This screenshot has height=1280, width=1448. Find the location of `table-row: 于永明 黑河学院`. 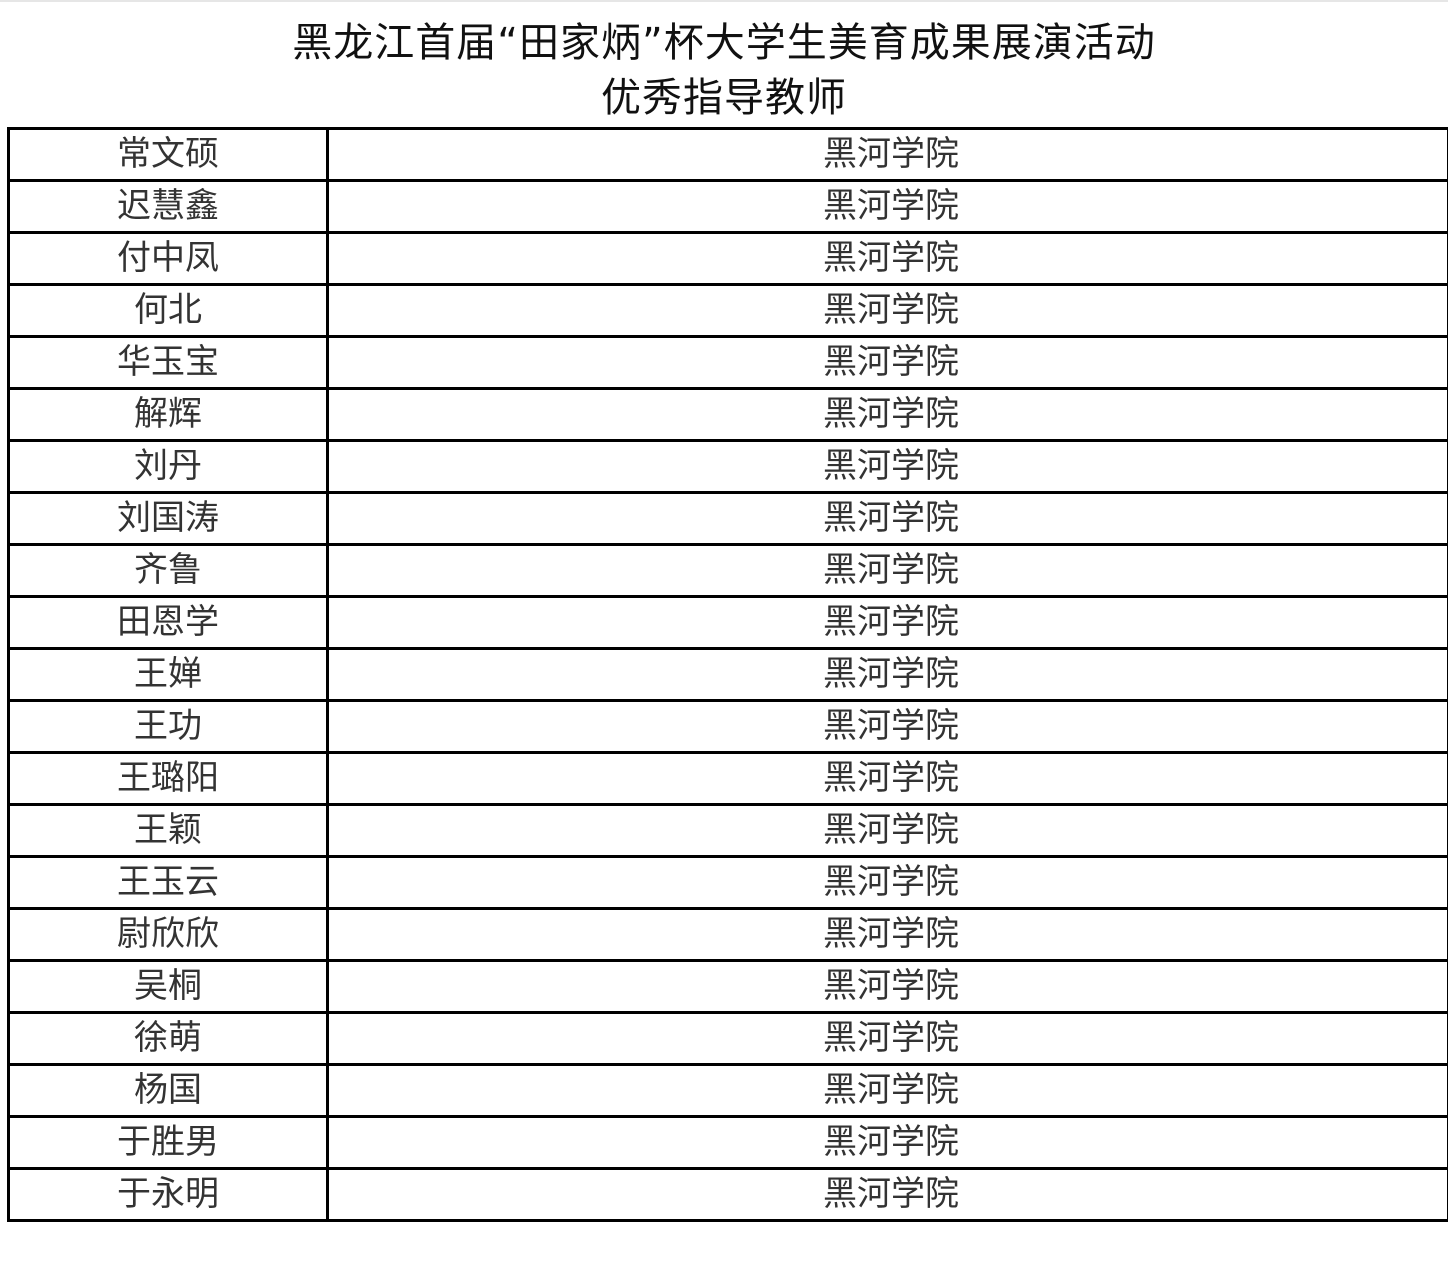

table-row: 于永明 黑河学院 is located at coordinates (727, 1194).